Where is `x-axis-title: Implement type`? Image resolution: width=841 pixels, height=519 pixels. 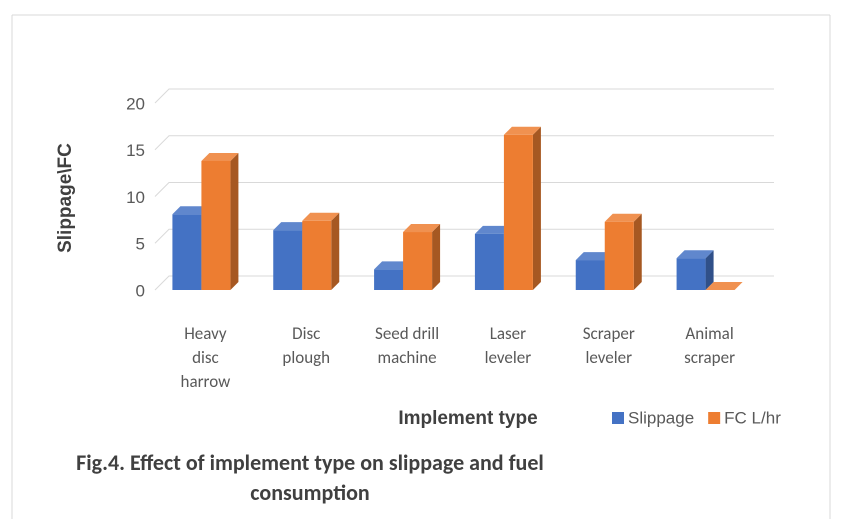 x-axis-title: Implement type is located at coordinates (467, 418).